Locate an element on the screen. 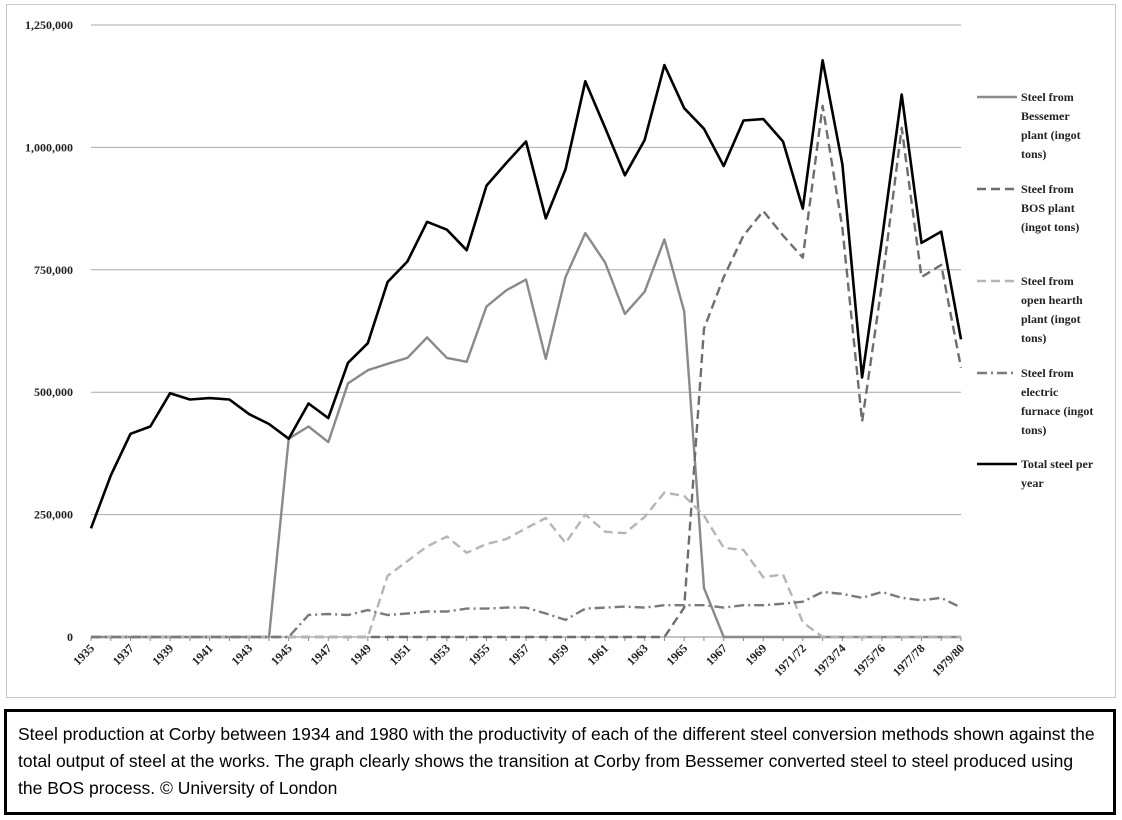  x-tick-label: 1965 is located at coordinates (676, 654).